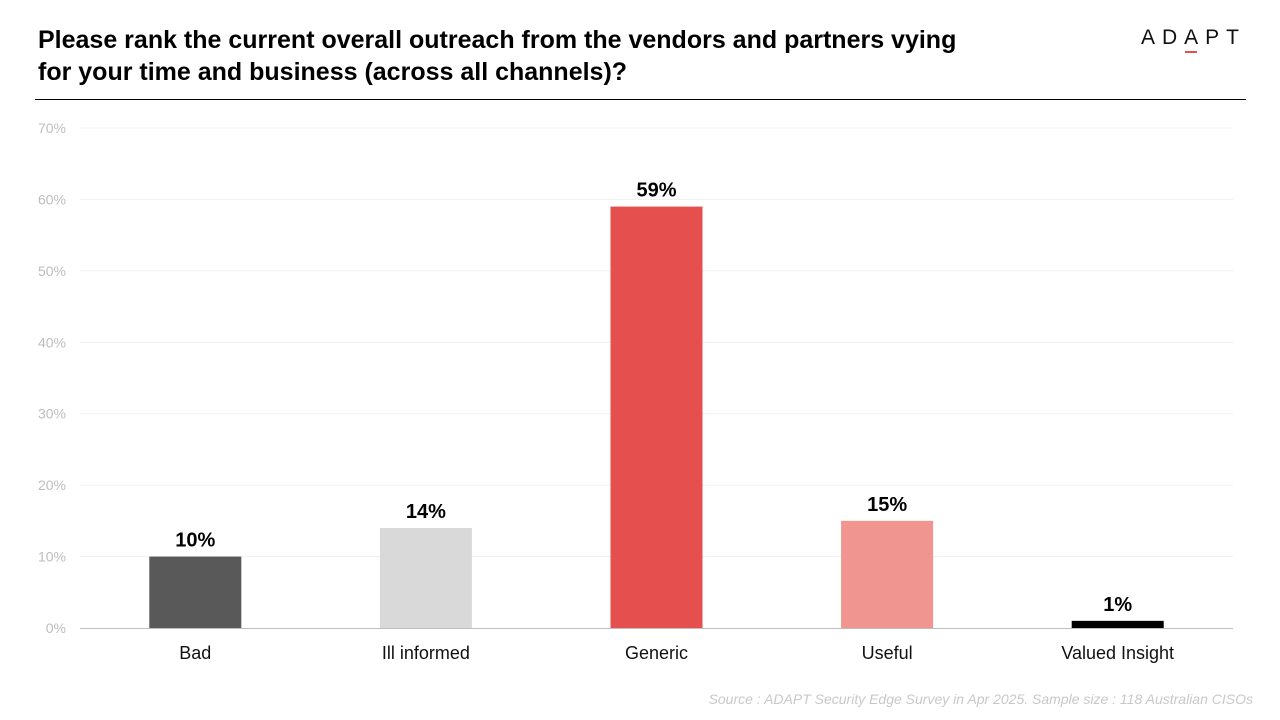 This screenshot has width=1280, height=720. What do you see at coordinates (195, 541) in the screenshot?
I see `bar-value-label: 10%` at bounding box center [195, 541].